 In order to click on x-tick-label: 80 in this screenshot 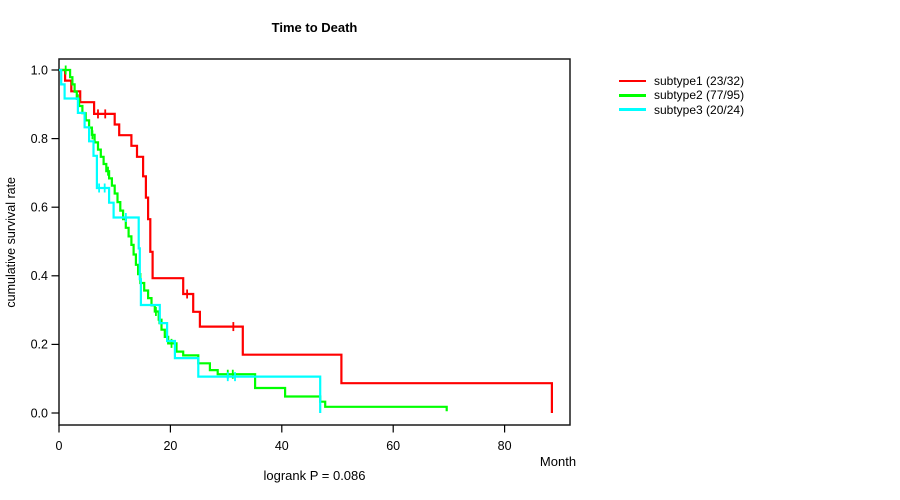, I will do `click(505, 446)`.